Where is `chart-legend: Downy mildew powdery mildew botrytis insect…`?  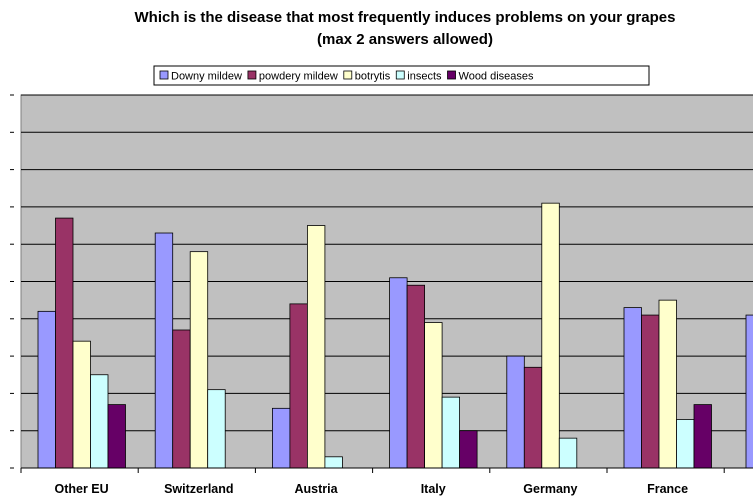 chart-legend: Downy mildew powdery mildew botrytis insect… is located at coordinates (401, 75).